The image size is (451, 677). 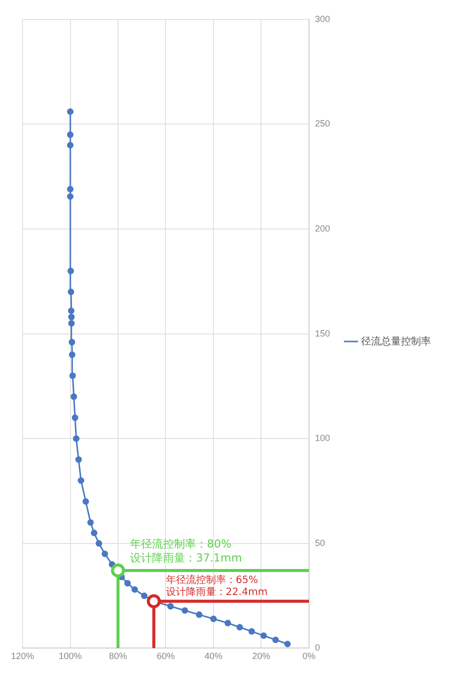 What do you see at coordinates (322, 438) in the screenshot?
I see `y-tick-label: 100` at bounding box center [322, 438].